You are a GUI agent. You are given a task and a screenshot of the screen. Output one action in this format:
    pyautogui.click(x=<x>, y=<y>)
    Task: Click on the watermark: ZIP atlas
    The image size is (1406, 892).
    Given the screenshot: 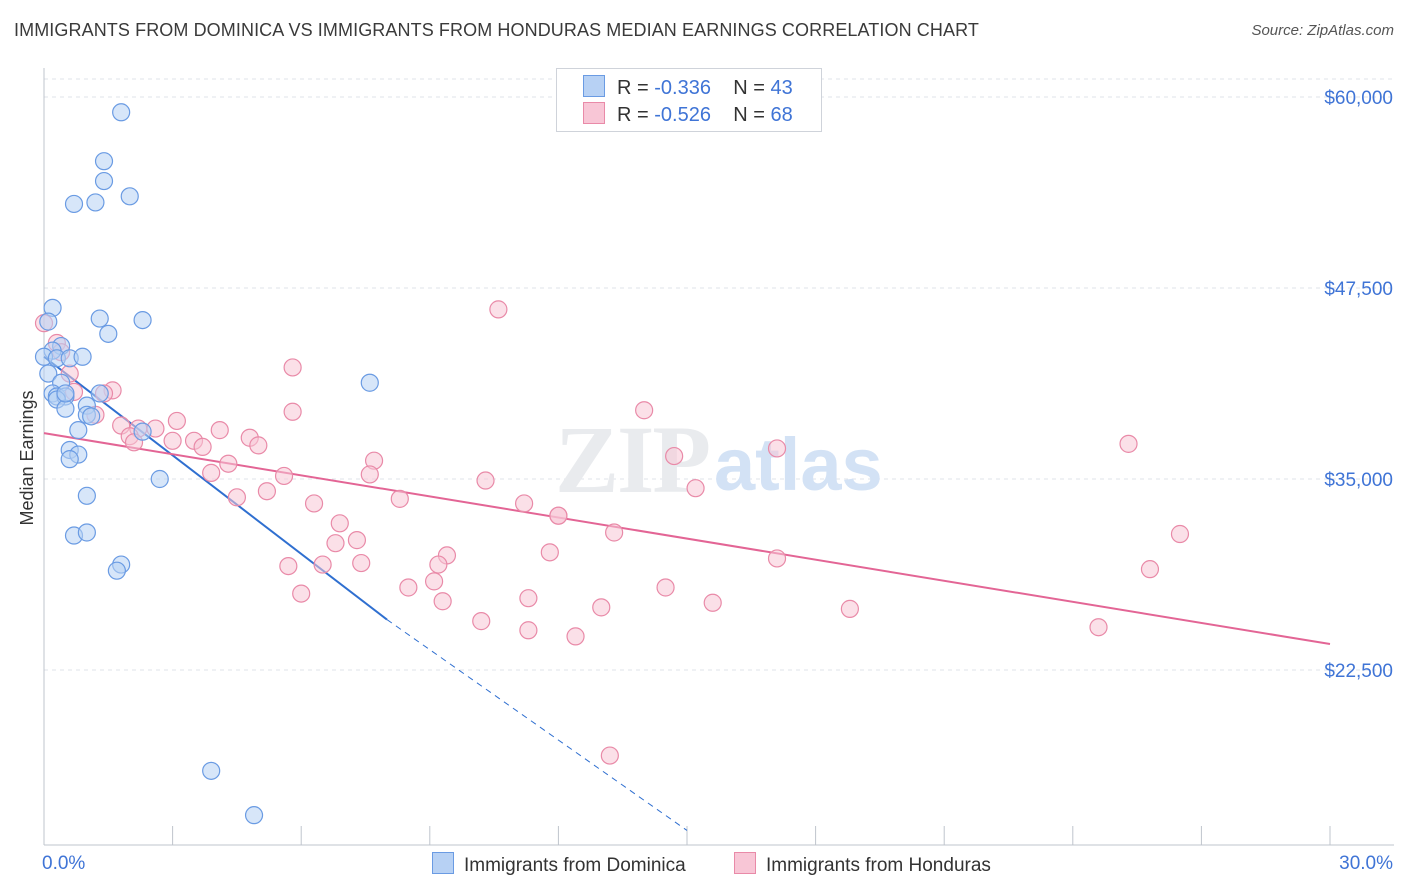 What is the action you would take?
    pyautogui.click(x=719, y=459)
    